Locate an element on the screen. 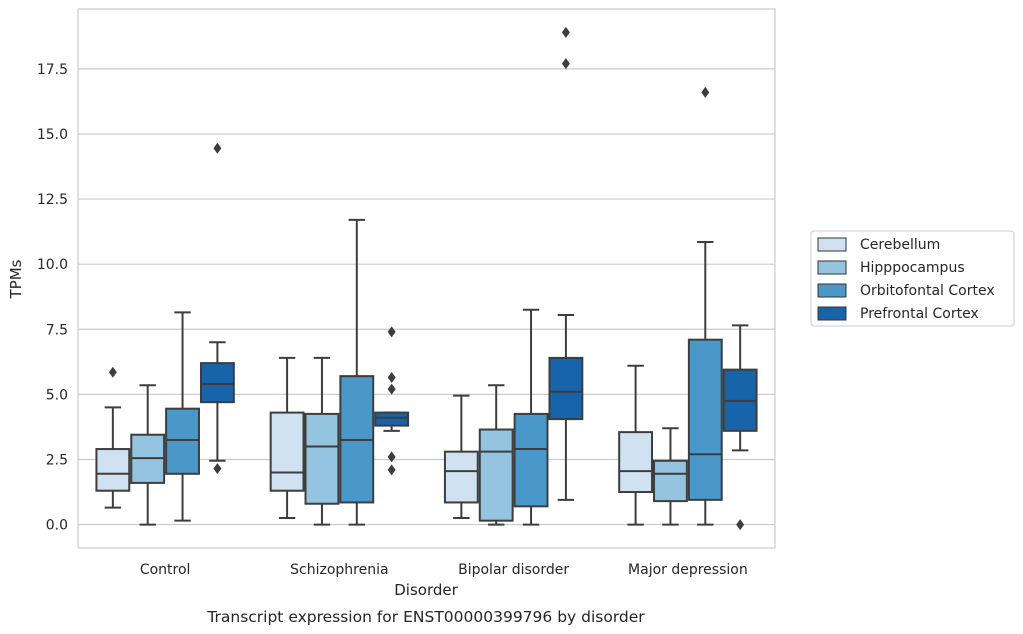 The width and height of the screenshot is (1023, 634). y-tick-label: 10.0 is located at coordinates (52, 265).